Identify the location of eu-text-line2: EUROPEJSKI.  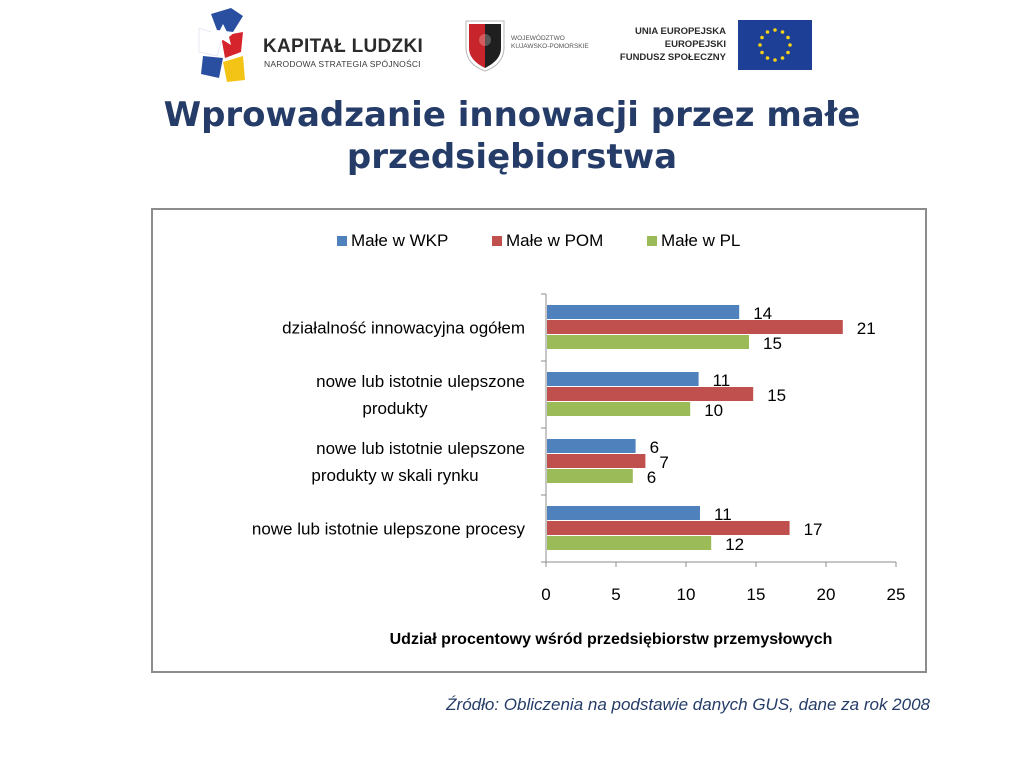
(695, 44).